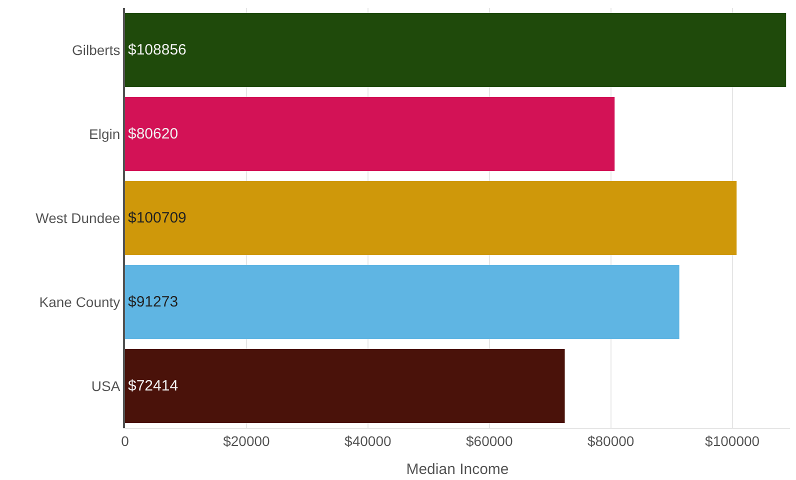 The image size is (796, 480). What do you see at coordinates (489, 440) in the screenshot?
I see `x-tick-label: $60000` at bounding box center [489, 440].